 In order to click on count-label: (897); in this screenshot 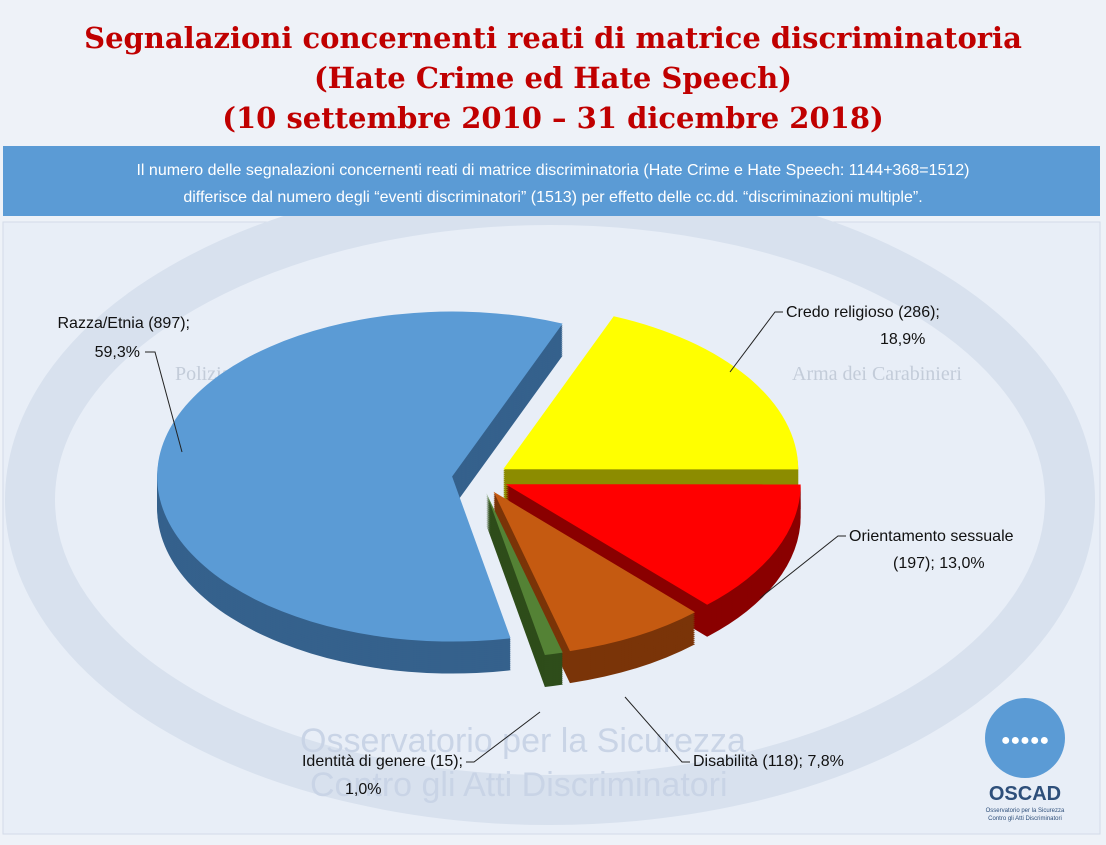, I will do `click(169, 323)`.